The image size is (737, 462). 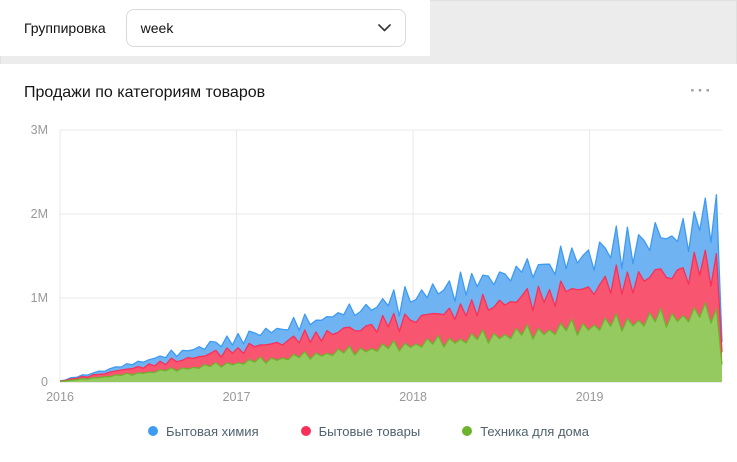 What do you see at coordinates (590, 397) in the screenshot?
I see `x-axis-label: 2019` at bounding box center [590, 397].